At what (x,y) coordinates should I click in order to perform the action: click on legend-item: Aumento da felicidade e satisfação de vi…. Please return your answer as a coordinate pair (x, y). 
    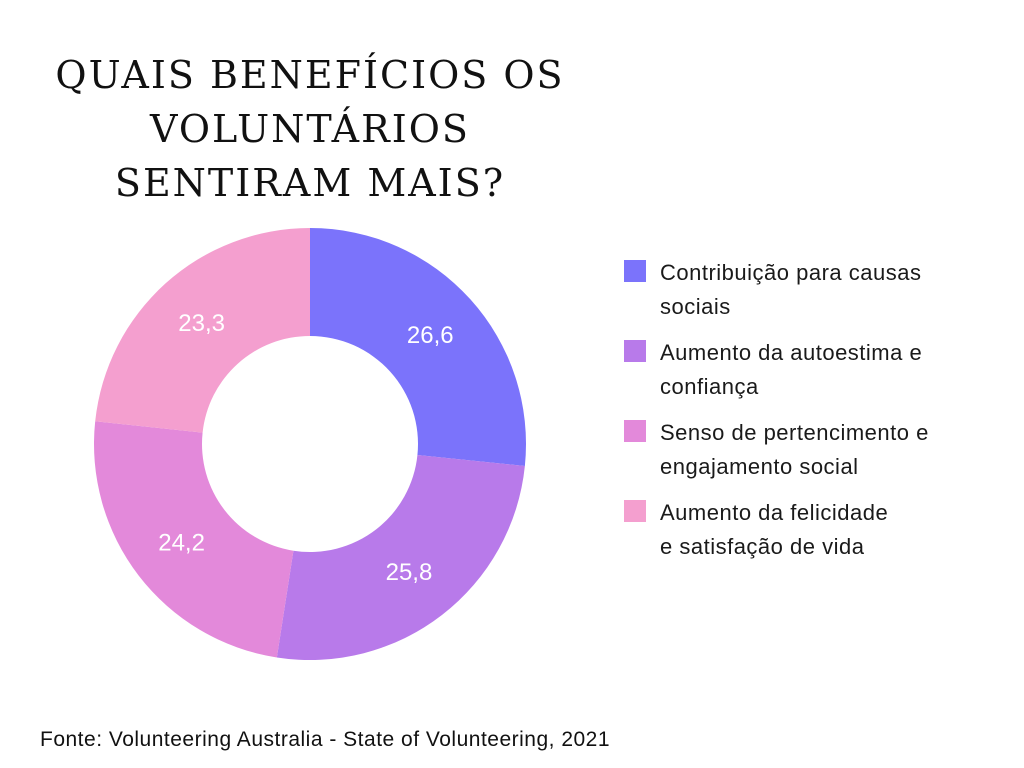
    Looking at the image, I should click on (819, 530).